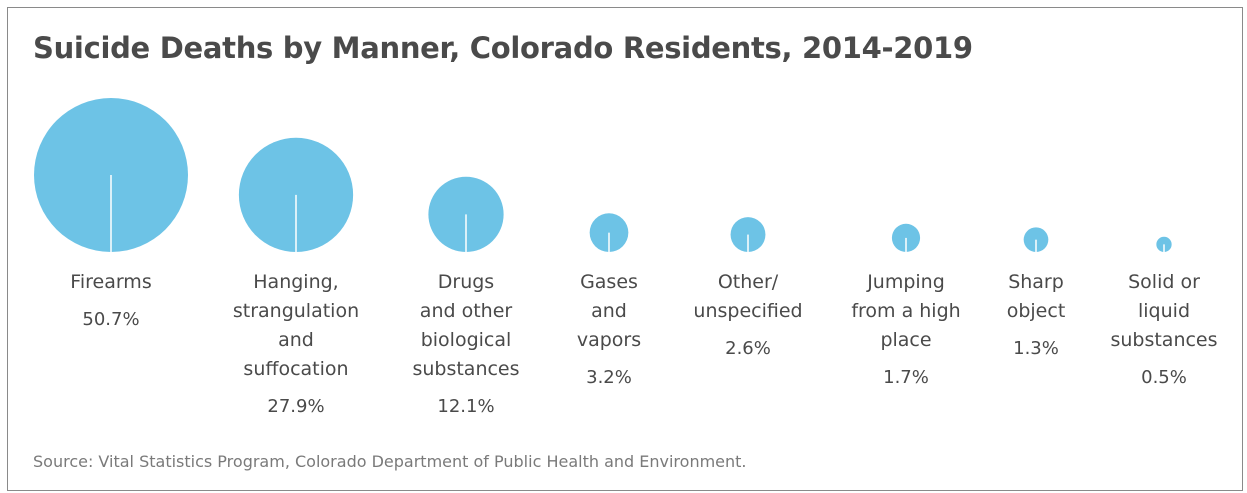  I want to click on value-label: 1.3%, so click(1036, 348).